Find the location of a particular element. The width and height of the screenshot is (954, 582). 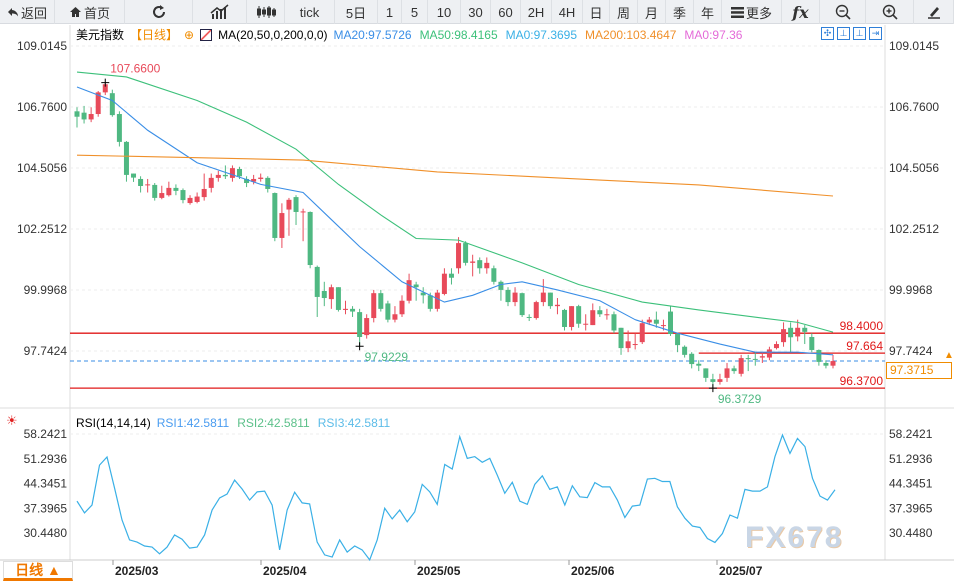

toolbar-button-zoom-out is located at coordinates (843, 12).